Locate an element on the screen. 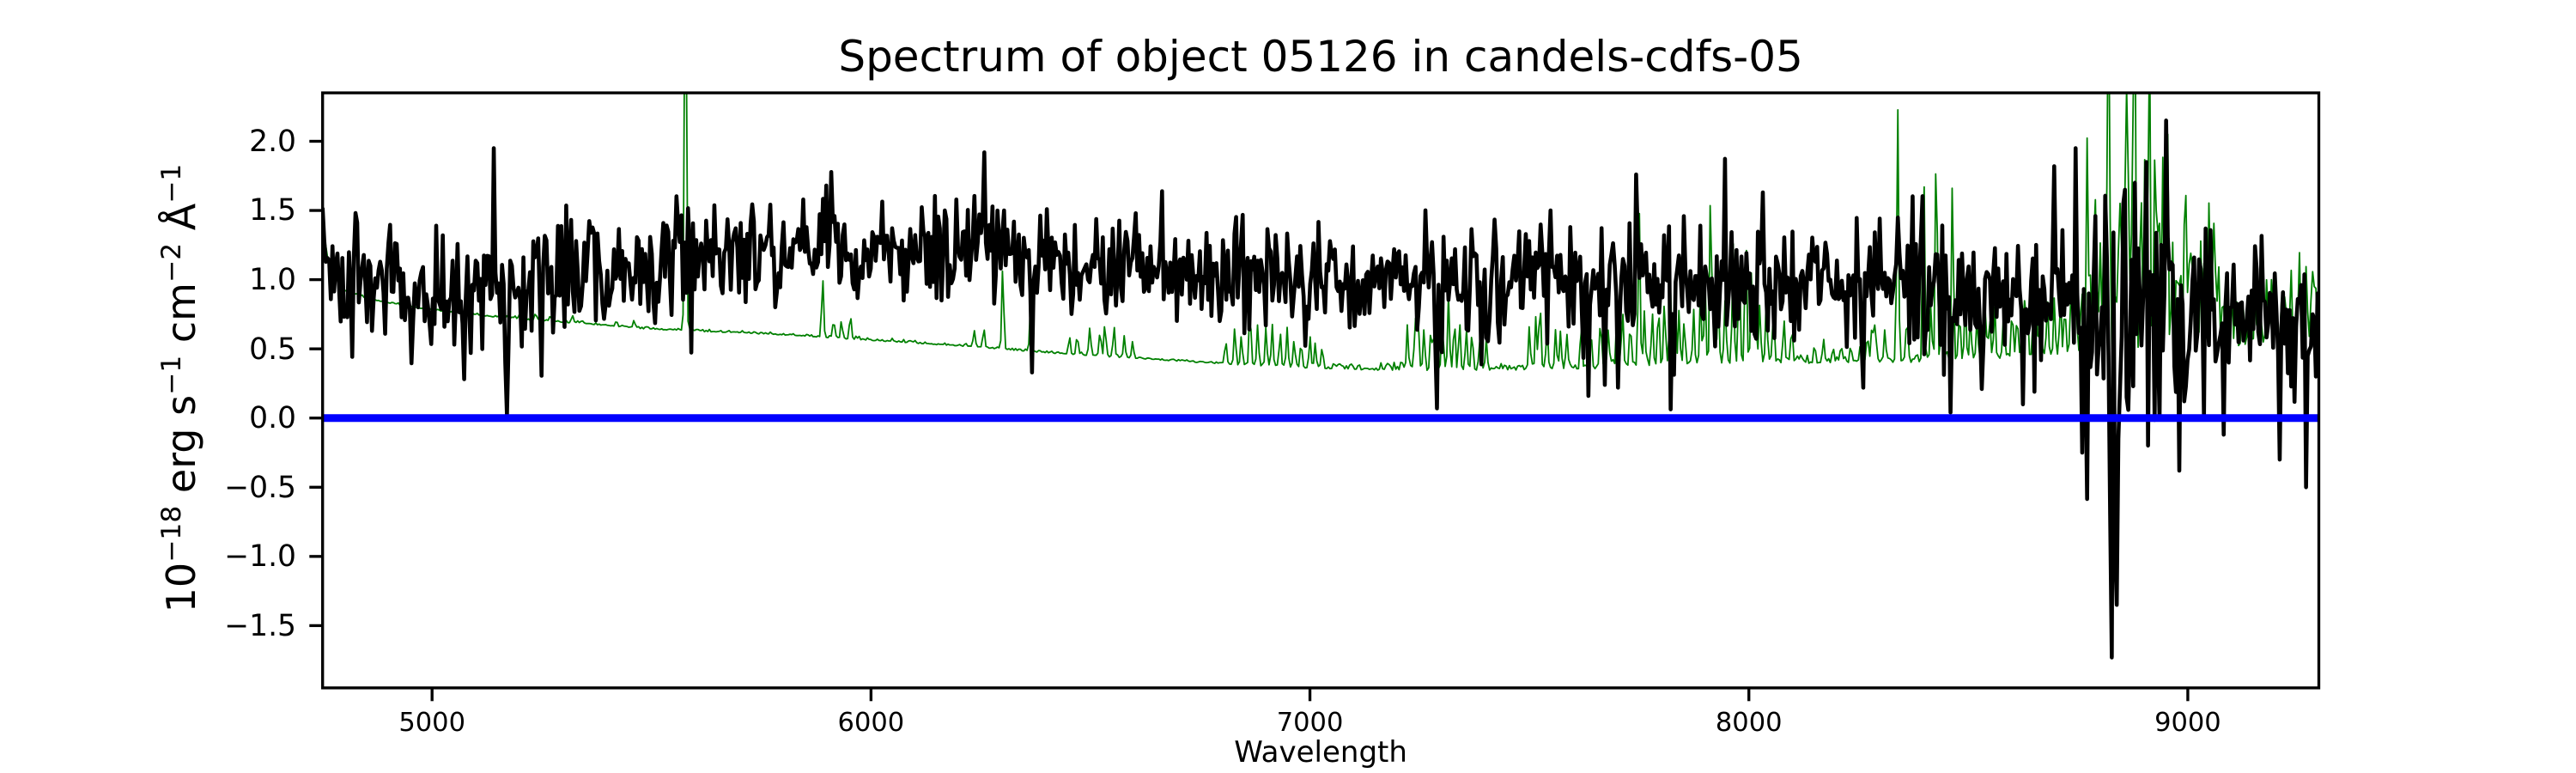  y-tick-label: 1.0 is located at coordinates (272, 279).